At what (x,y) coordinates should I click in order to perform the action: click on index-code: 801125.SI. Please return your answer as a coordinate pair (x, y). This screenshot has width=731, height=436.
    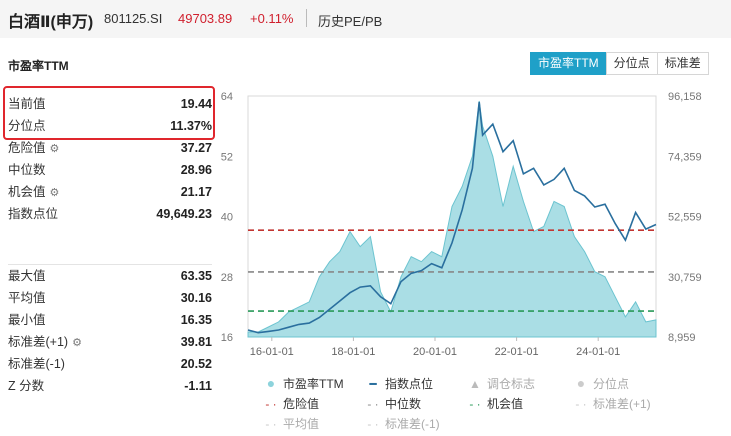
    Looking at the image, I should click on (133, 18).